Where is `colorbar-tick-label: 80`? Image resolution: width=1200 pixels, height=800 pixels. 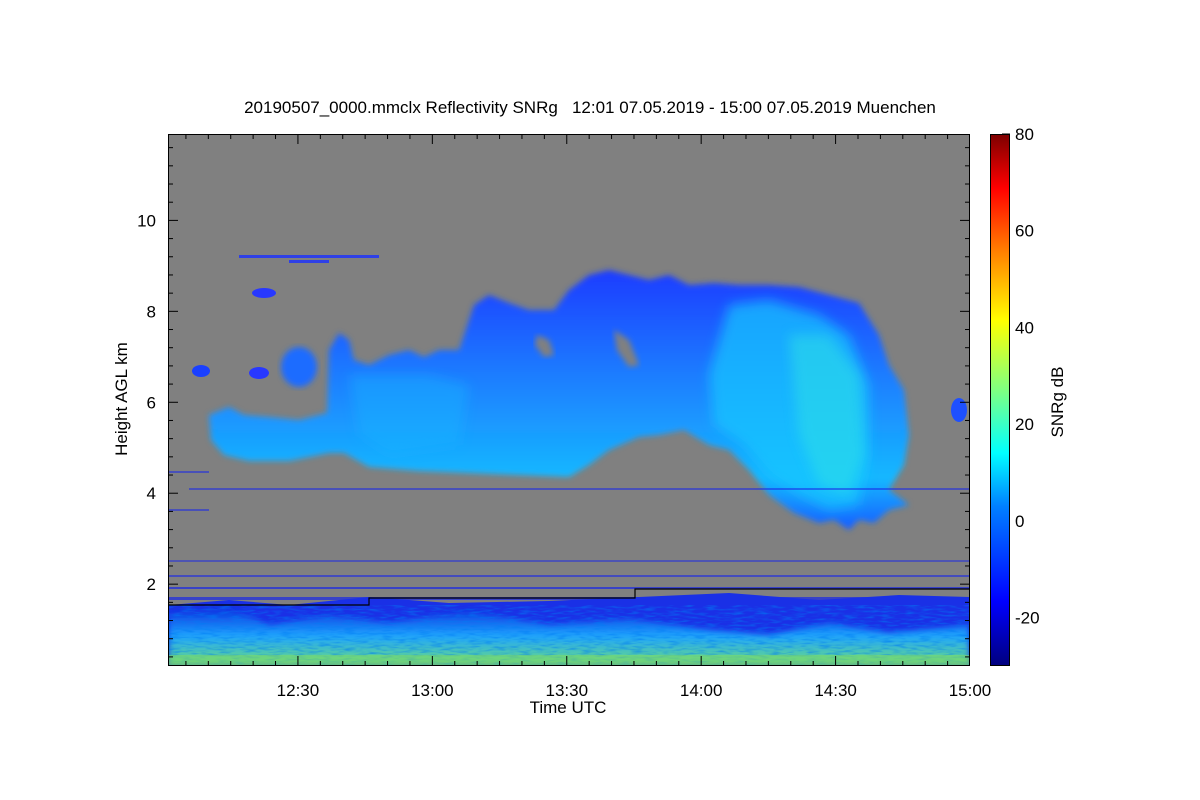
colorbar-tick-label: 80 is located at coordinates (1024, 134).